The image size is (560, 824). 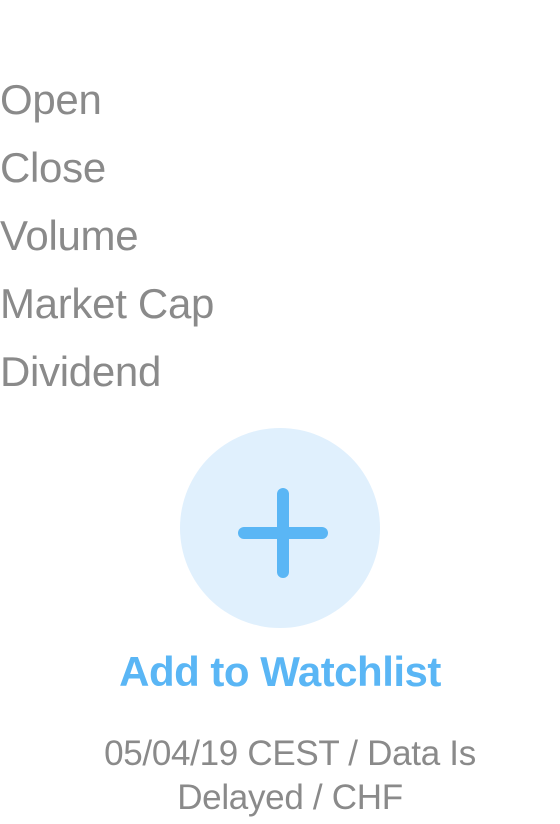 I want to click on stat-label-close: Close, so click(x=53, y=167).